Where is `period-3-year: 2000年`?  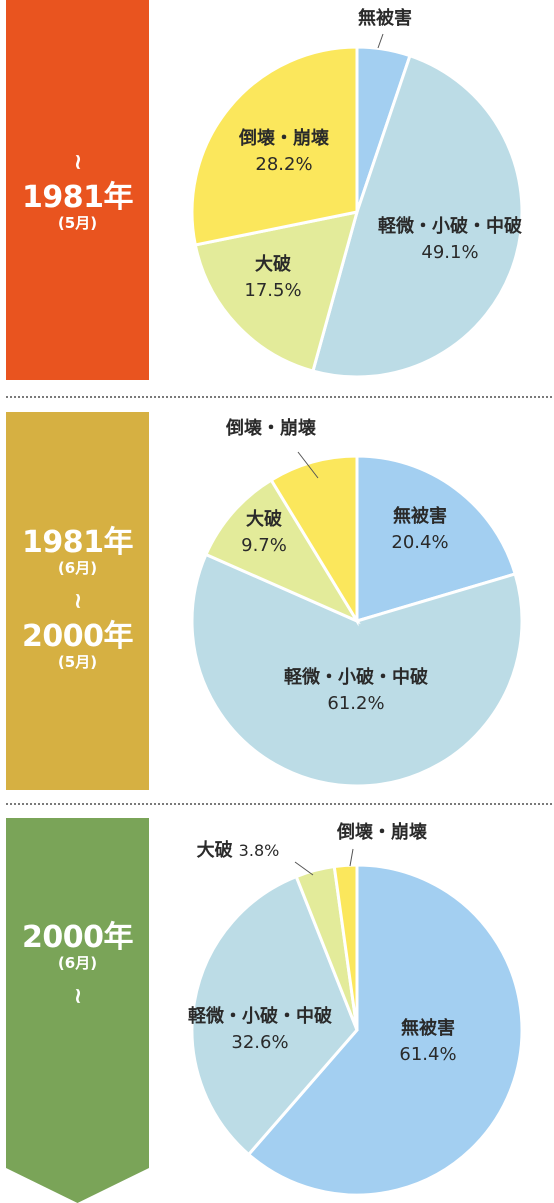
period-3-year: 2000年 is located at coordinates (78, 937).